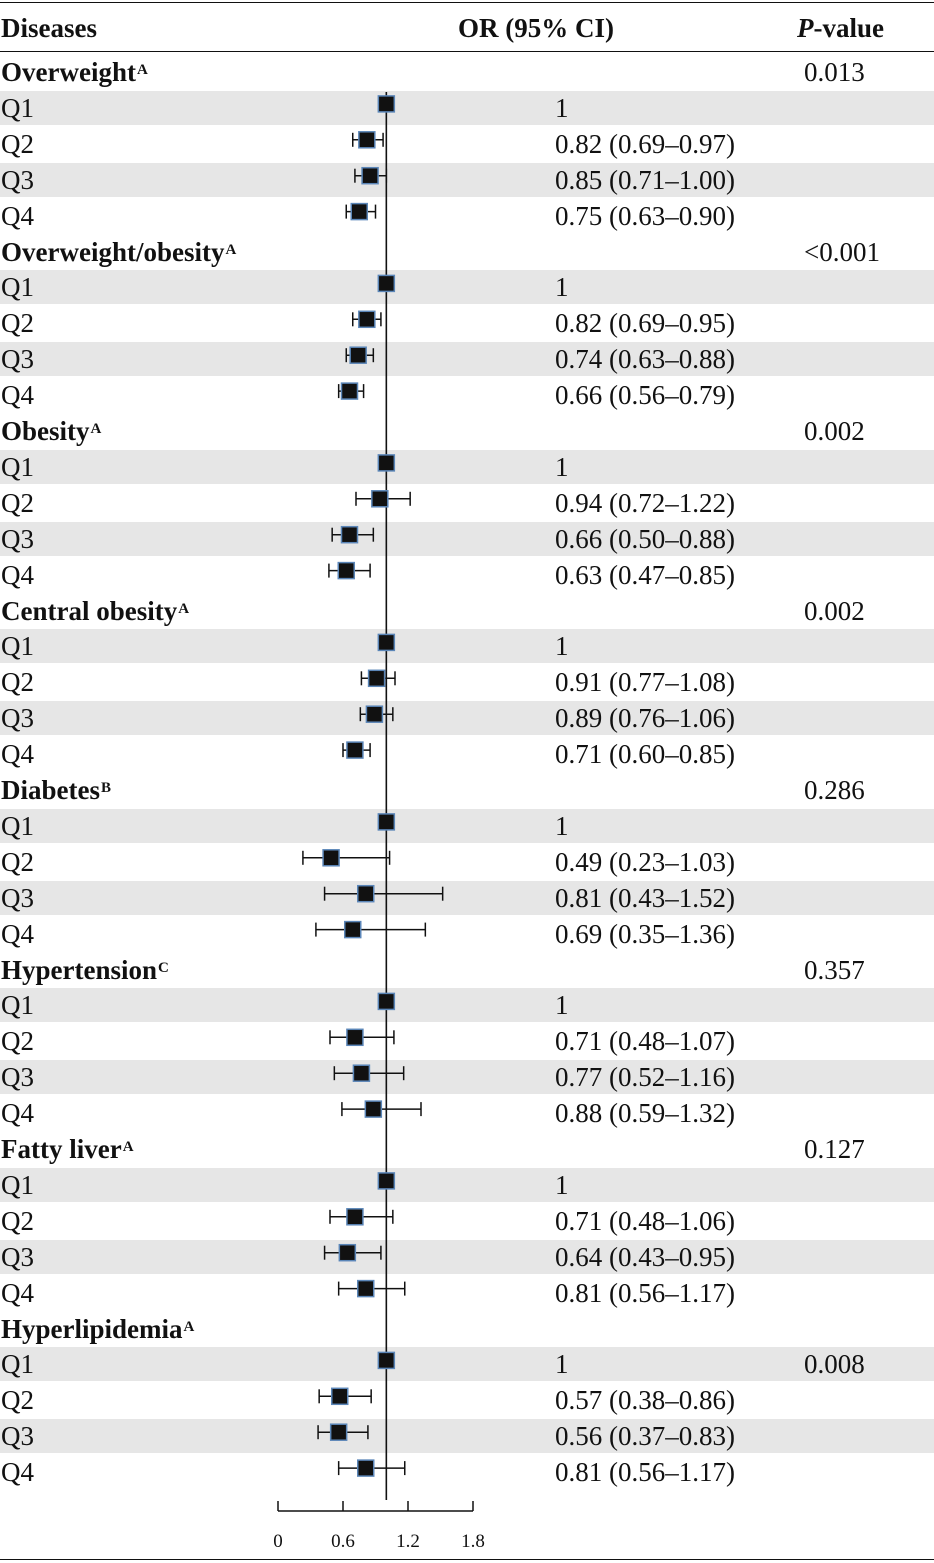 Image resolution: width=934 pixels, height=1563 pixels. What do you see at coordinates (645, 1292) in the screenshot?
I see `or-ci-value: 0.81 (0.56–1.17)` at bounding box center [645, 1292].